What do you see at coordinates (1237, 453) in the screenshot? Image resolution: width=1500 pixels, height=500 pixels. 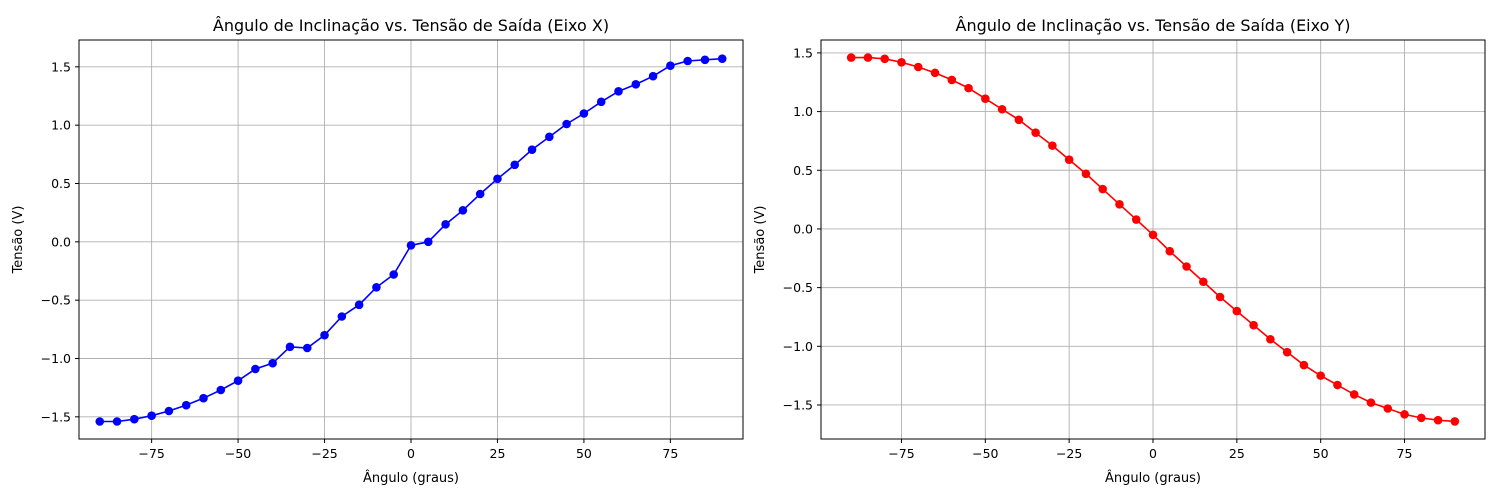 I see `x-tick-label: 25` at bounding box center [1237, 453].